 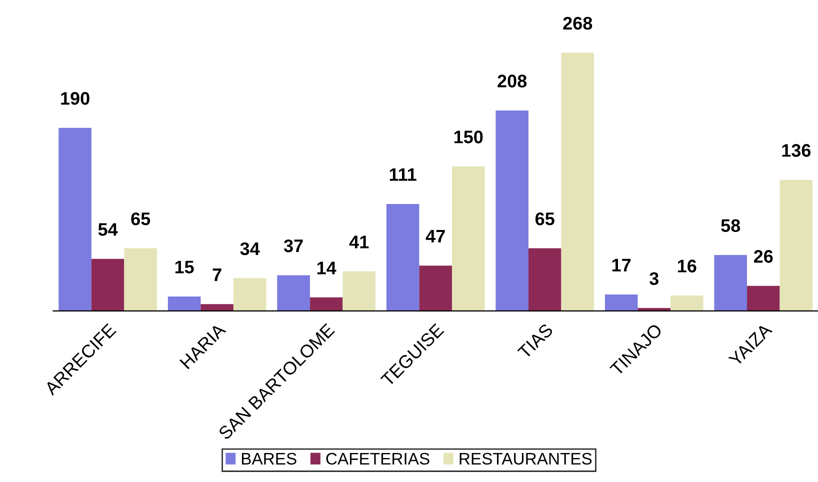 I want to click on data-label: 190, so click(x=75, y=98).